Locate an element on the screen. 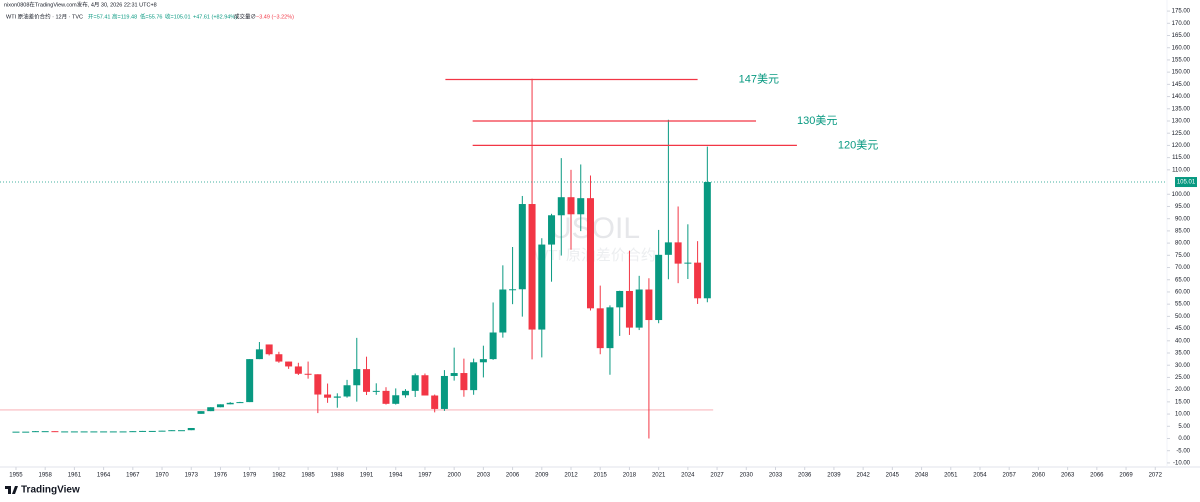 The width and height of the screenshot is (1200, 502). y-tick-label: -10.00 is located at coordinates (1182, 463).